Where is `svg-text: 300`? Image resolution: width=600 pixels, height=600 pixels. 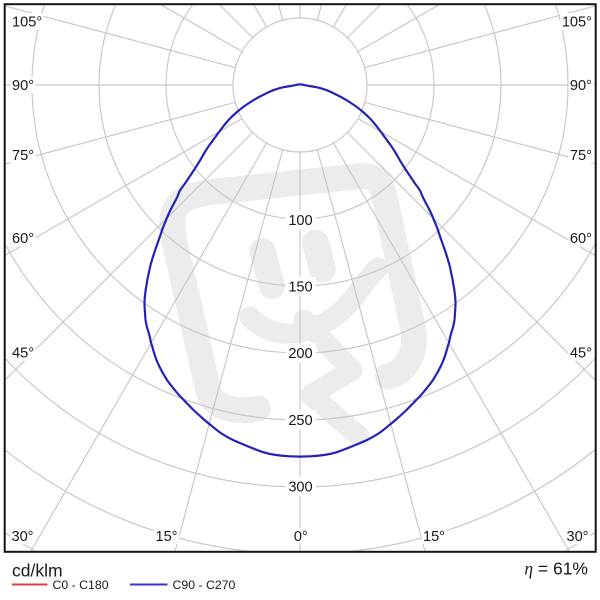 svg-text: 300 is located at coordinates (300, 488).